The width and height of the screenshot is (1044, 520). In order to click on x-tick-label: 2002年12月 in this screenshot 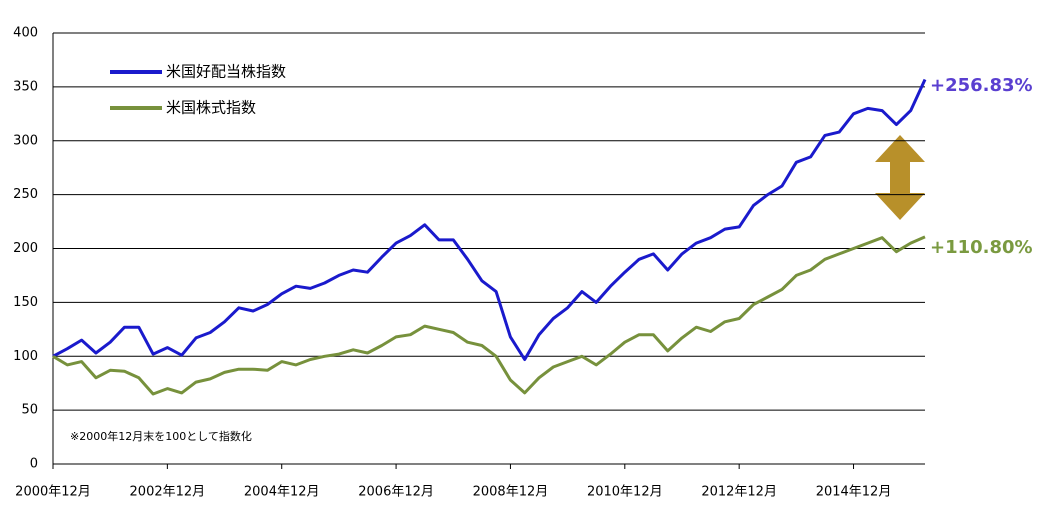, I will do `click(168, 492)`.